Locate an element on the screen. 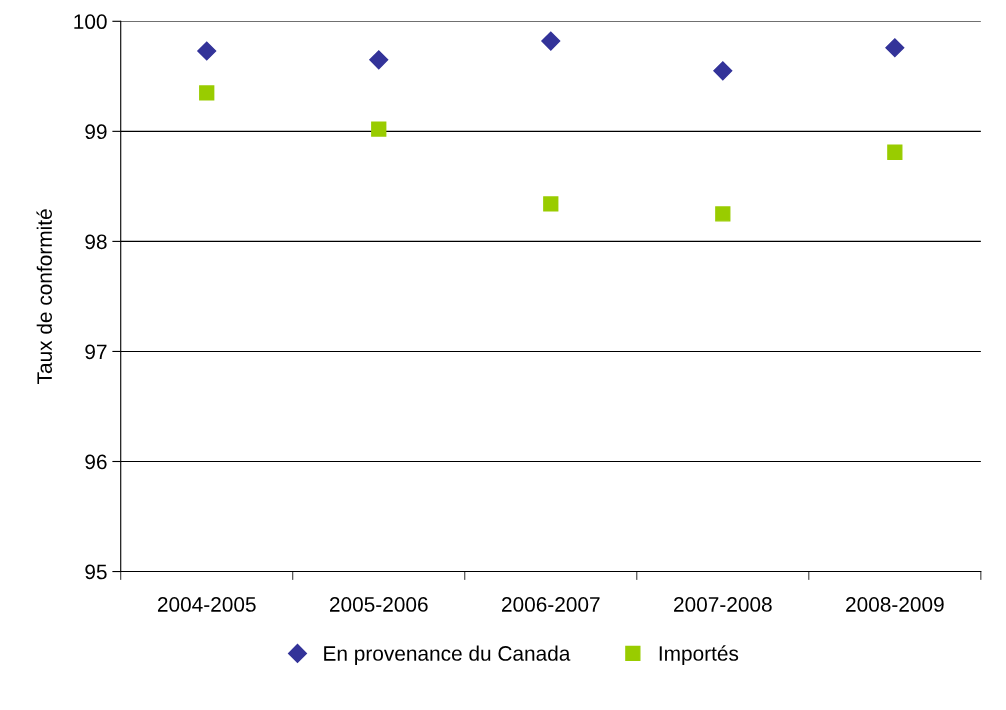 This screenshot has height=710, width=1006. y-axis-title: Taux de conformité is located at coordinates (44, 296).